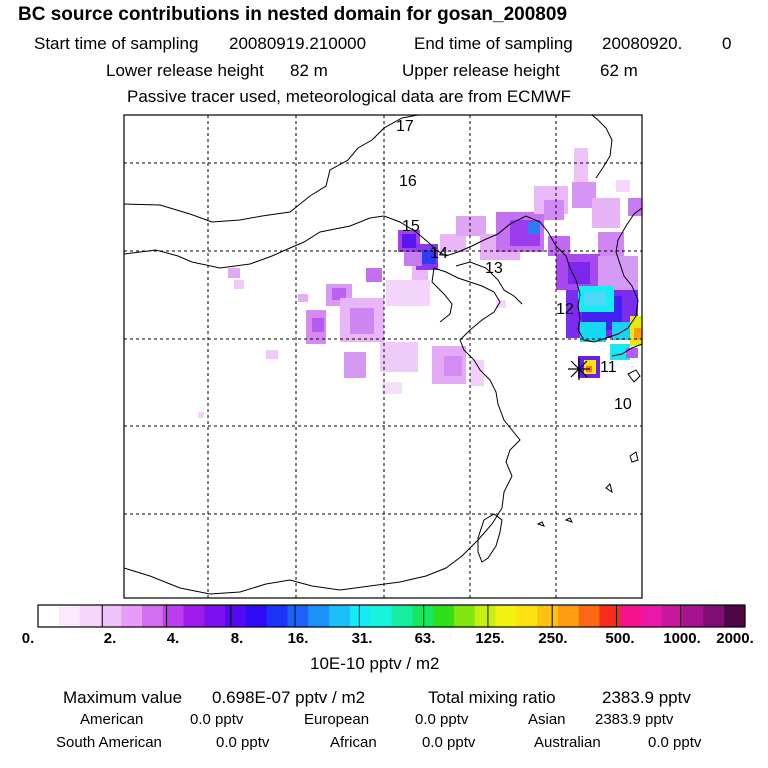  I want to click on region-asian-label: Asian, so click(547, 719).